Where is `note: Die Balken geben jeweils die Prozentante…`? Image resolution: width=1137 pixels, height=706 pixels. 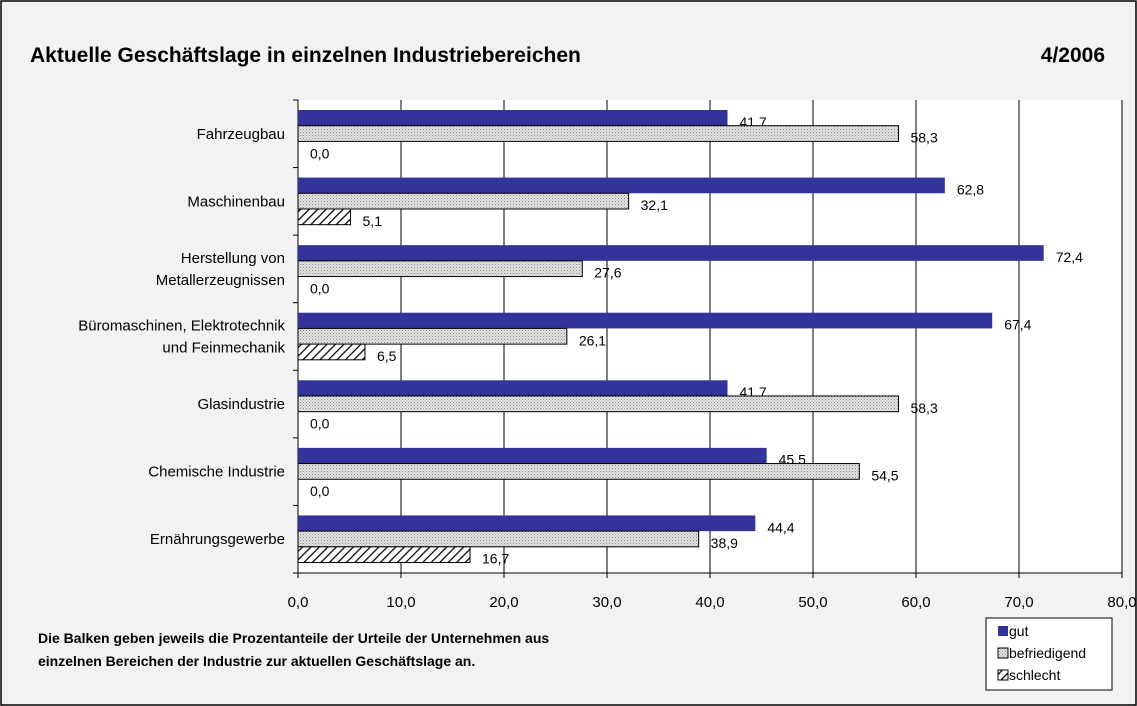
note: Die Balken geben jeweils die Prozentante… is located at coordinates (293, 638).